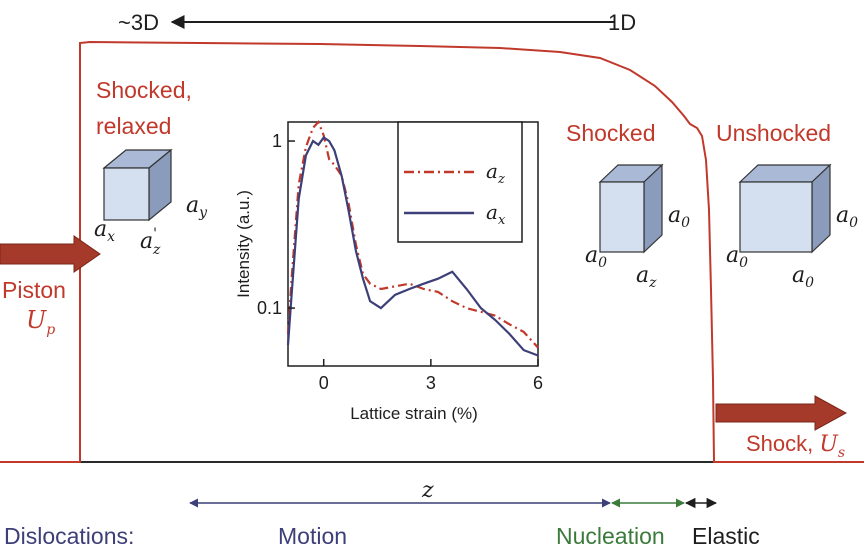 The height and width of the screenshot is (555, 864). I want to click on inset-ytick-label: 1, so click(277, 141).